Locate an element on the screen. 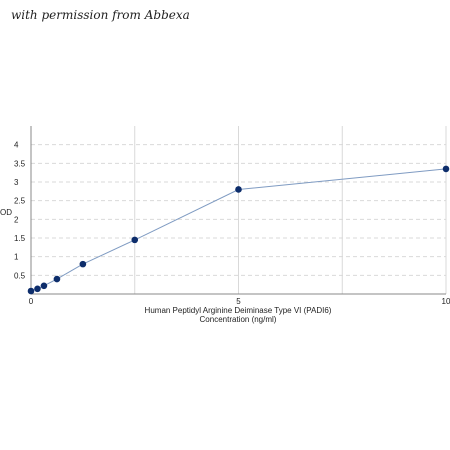 Image resolution: width=450 pixels, height=450 pixels. y-tick-label: 2.5 is located at coordinates (20, 201).